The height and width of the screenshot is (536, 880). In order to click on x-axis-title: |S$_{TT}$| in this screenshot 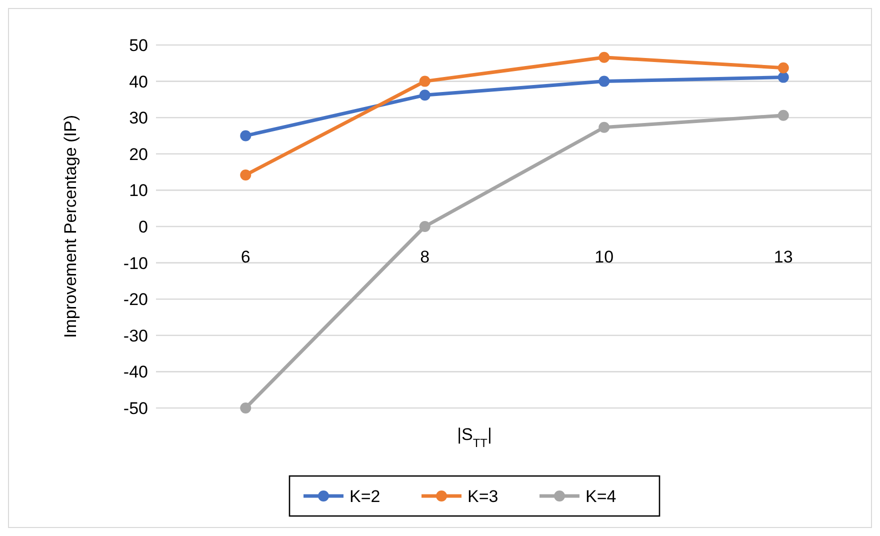, I will do `click(474, 437)`.